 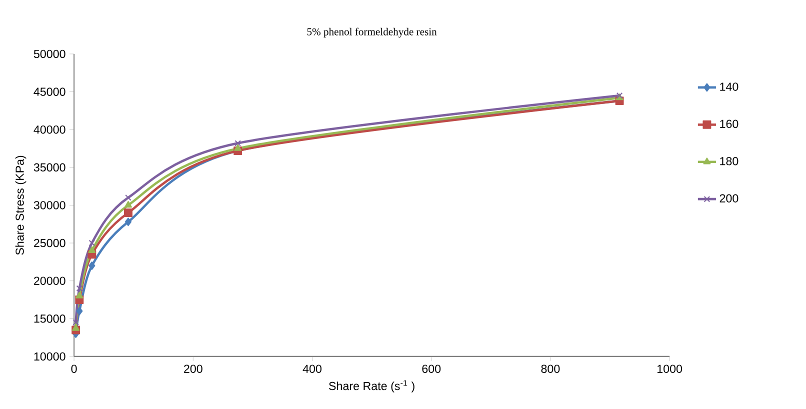 What do you see at coordinates (50, 280) in the screenshot?
I see `y-tick-label: 20000` at bounding box center [50, 280].